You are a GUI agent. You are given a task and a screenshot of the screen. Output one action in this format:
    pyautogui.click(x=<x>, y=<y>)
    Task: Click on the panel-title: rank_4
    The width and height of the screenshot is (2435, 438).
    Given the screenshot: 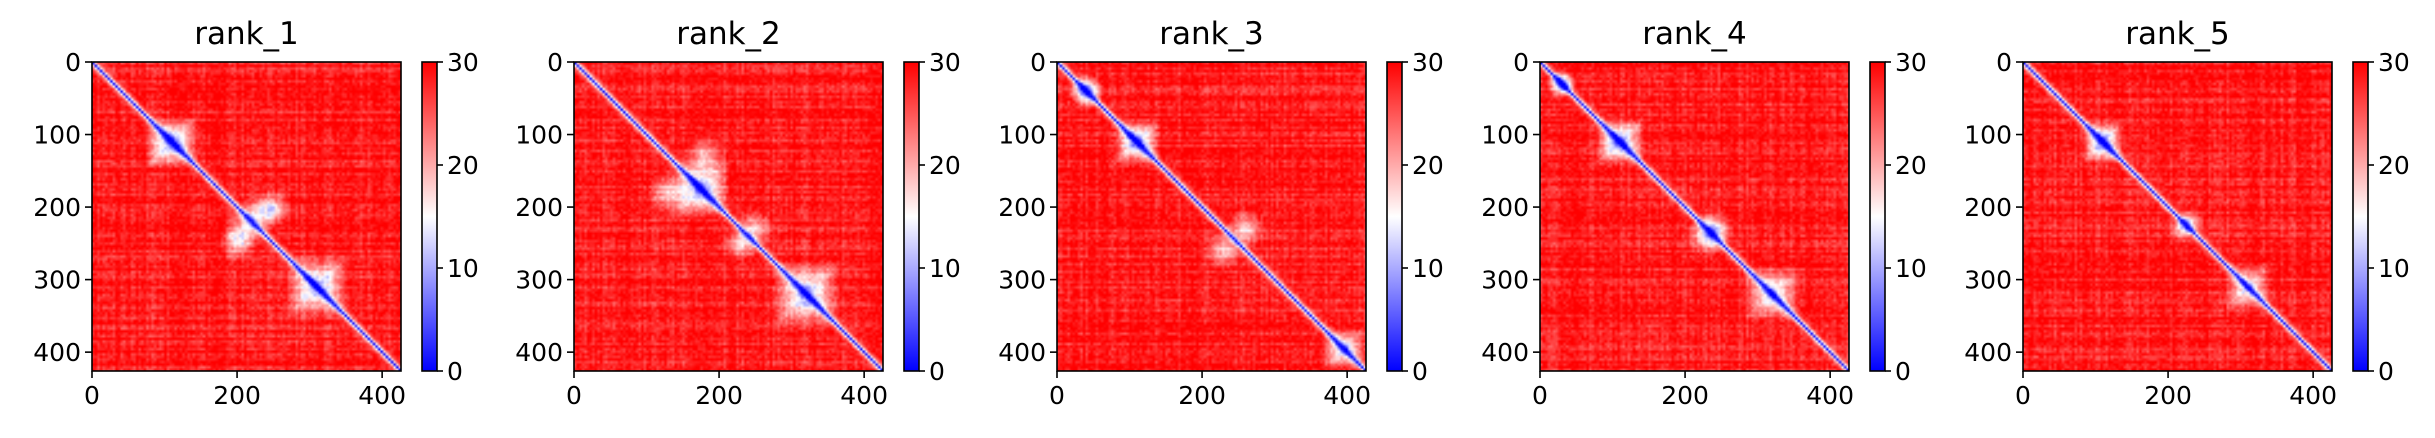 What is the action you would take?
    pyautogui.click(x=1694, y=34)
    